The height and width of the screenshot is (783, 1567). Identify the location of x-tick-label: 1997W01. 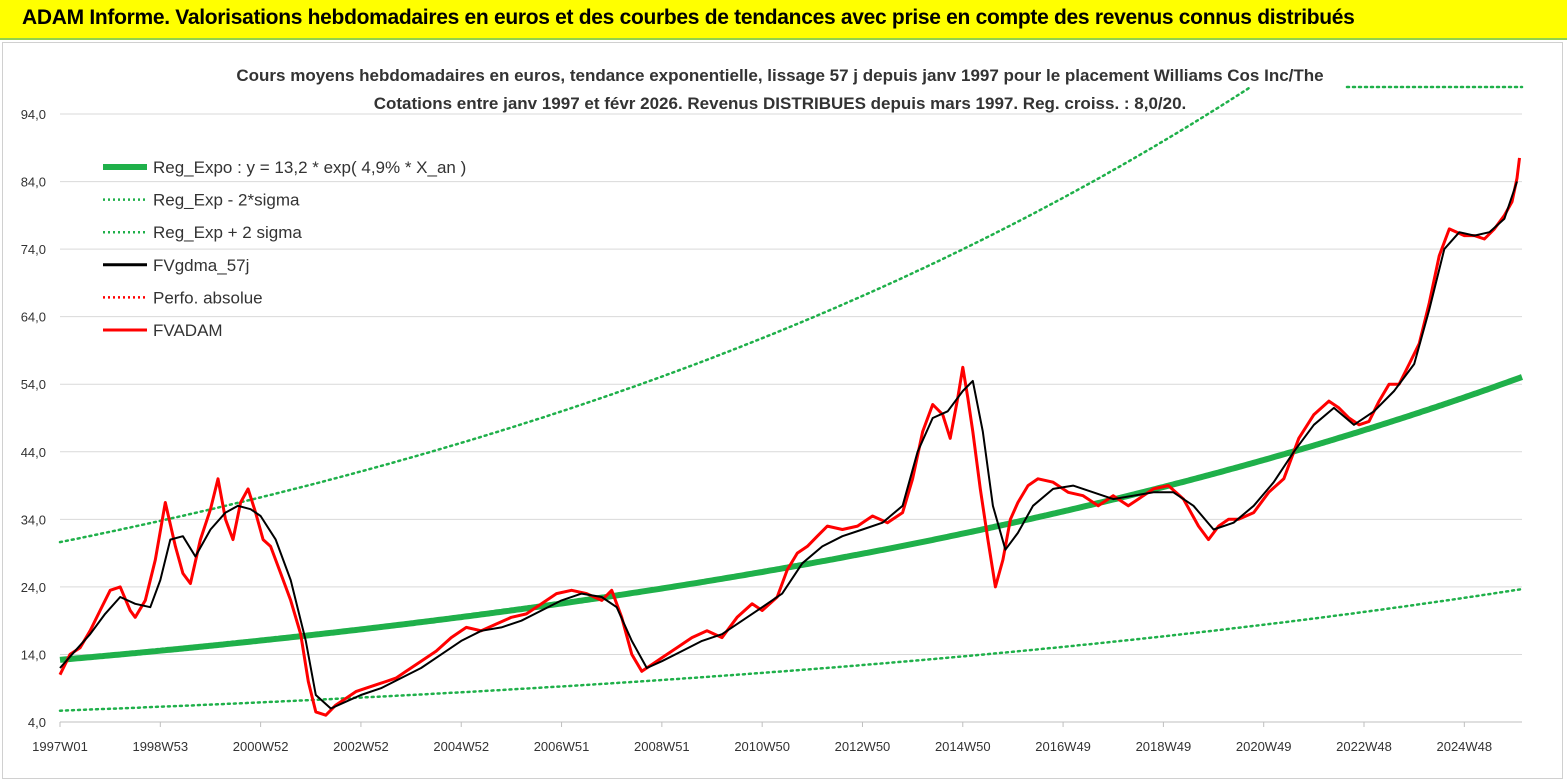
(60, 746).